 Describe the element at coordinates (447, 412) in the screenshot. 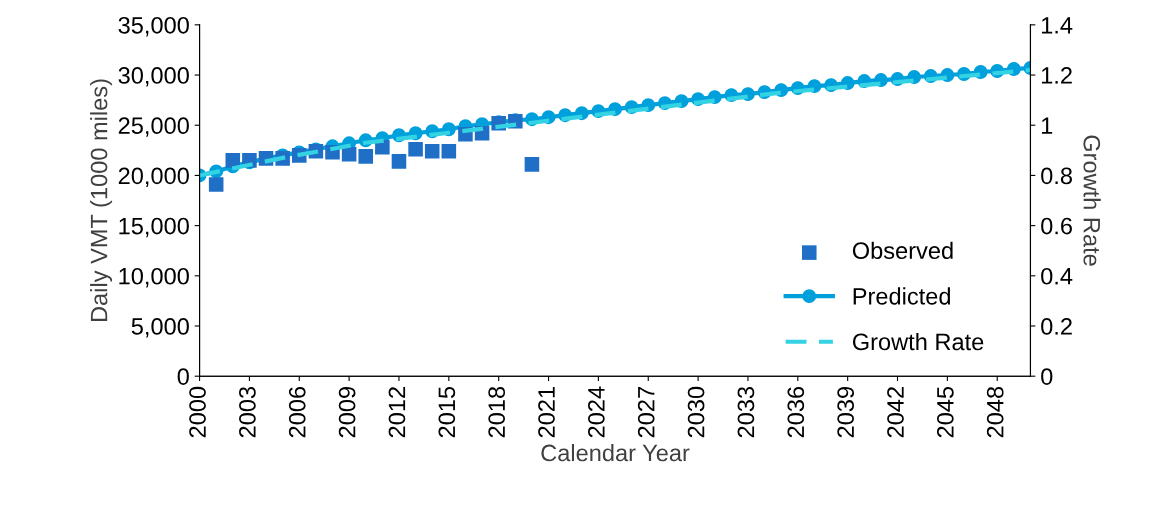

I see `x-tick-label: 2015` at that location.